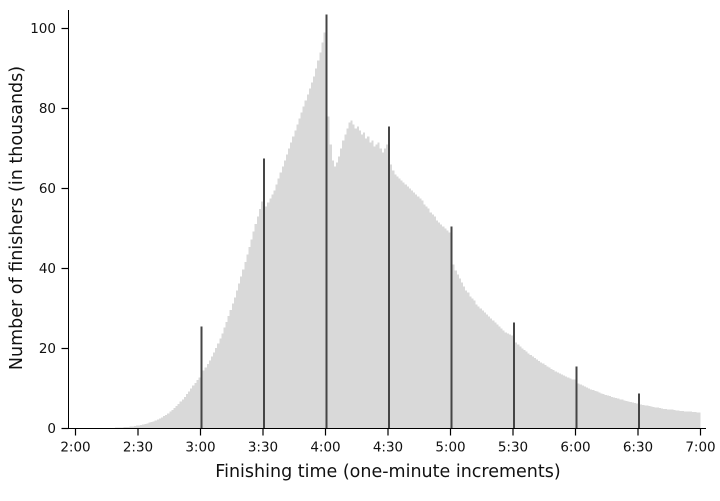 This screenshot has height=501, width=720. I want to click on x-tick-label: 6:30, so click(638, 448).